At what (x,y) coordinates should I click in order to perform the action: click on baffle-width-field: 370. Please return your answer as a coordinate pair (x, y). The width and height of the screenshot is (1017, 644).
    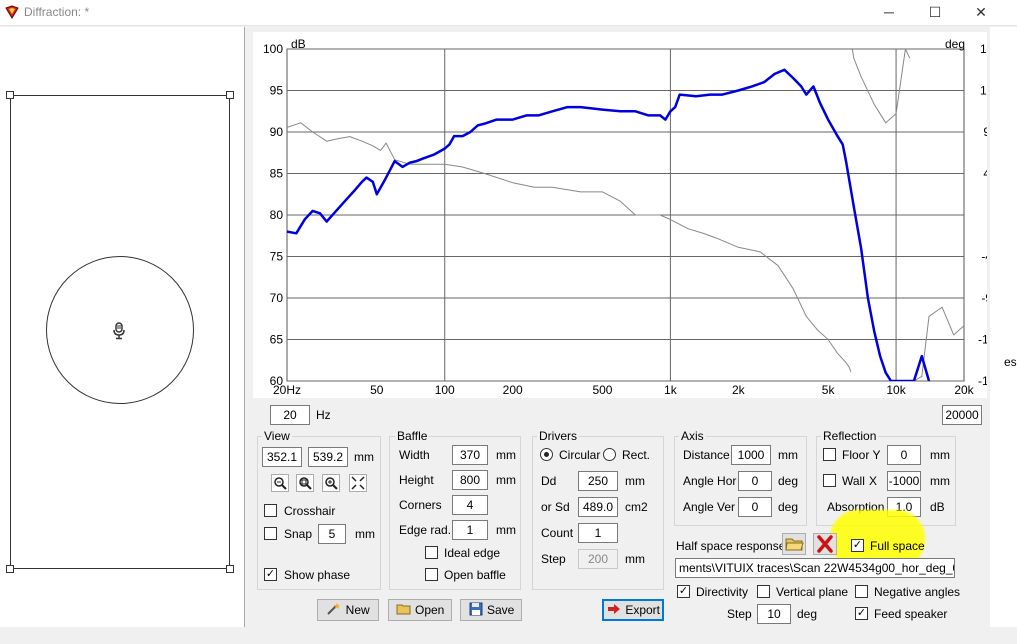
    Looking at the image, I should click on (470, 455).